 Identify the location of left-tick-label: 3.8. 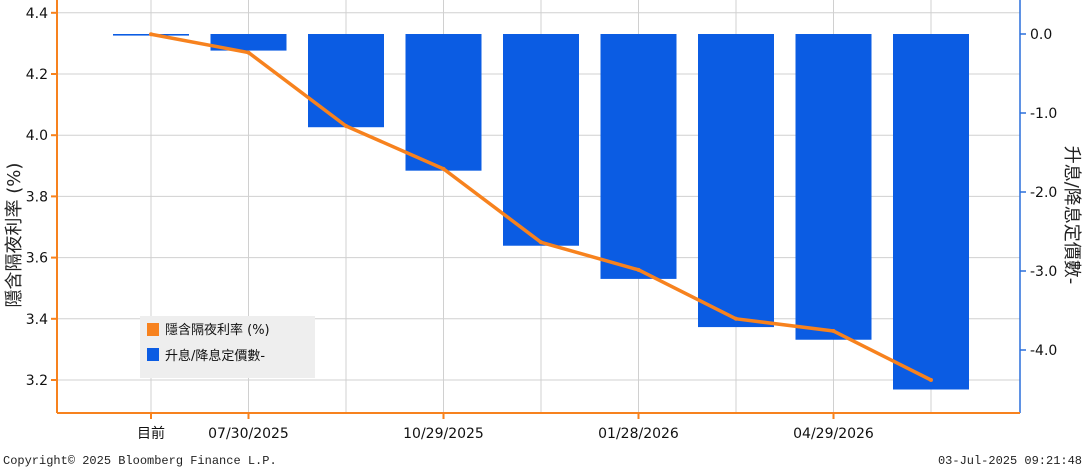
(37, 197).